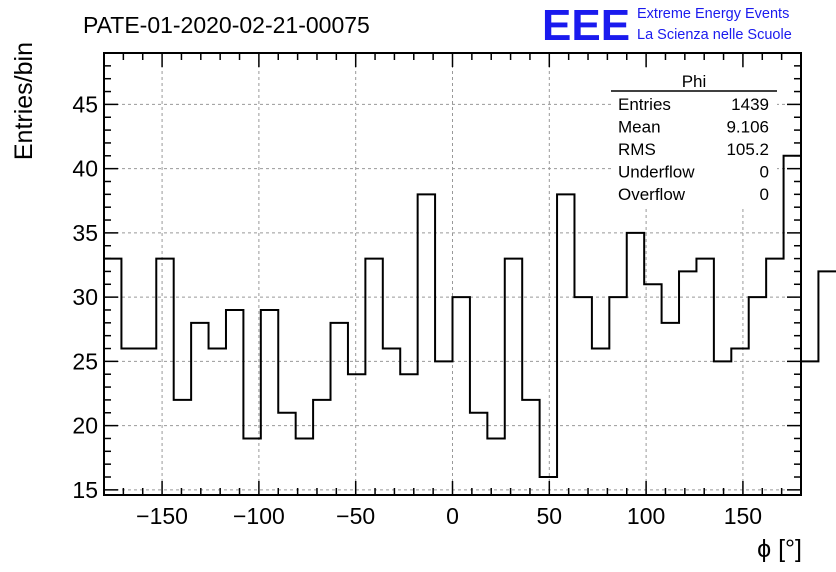 This screenshot has height=572, width=836. Describe the element at coordinates (85, 104) in the screenshot. I see `y-tick-label: 45` at that location.